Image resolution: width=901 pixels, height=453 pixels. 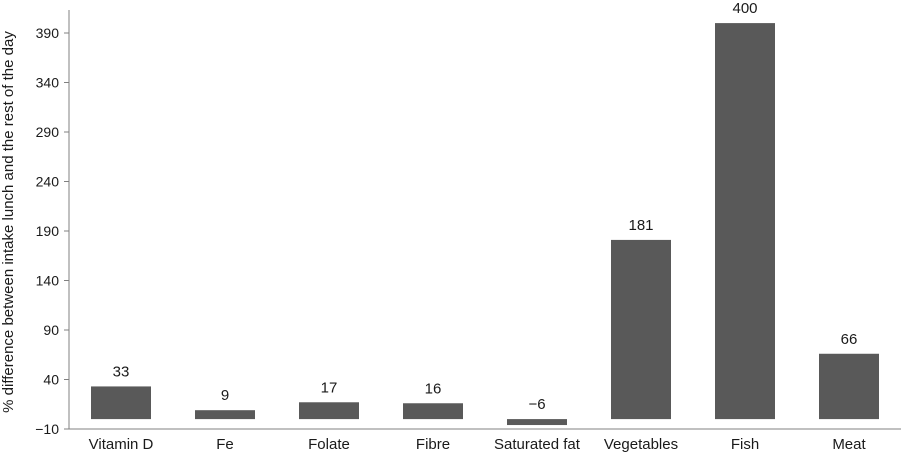 I want to click on data-label: 400, so click(x=744, y=8).